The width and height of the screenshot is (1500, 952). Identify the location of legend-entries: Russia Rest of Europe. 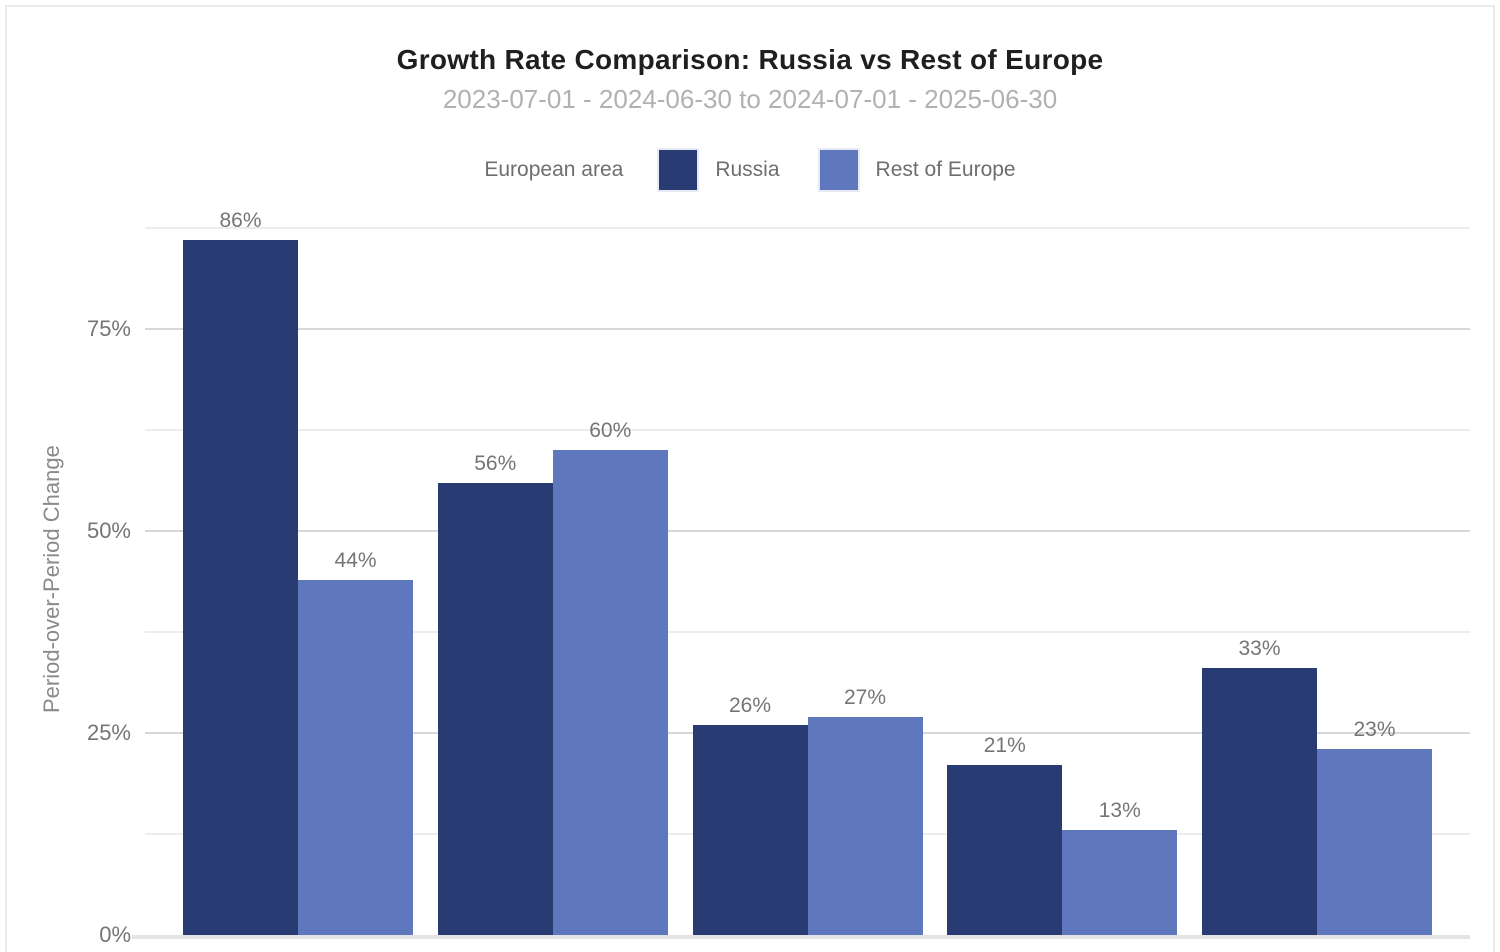
(837, 170).